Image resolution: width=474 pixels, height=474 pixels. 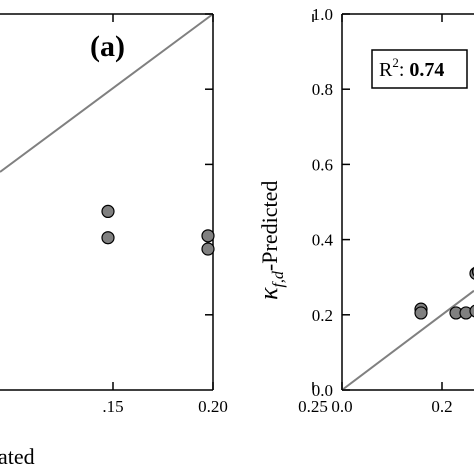 I want to click on panel-b-y-axis-title-rest: -Predicted, so click(x=269, y=226).